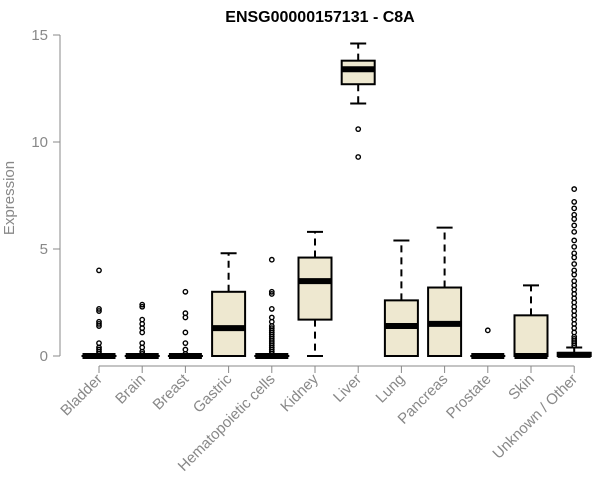  What do you see at coordinates (185, 323) in the screenshot?
I see `box-breast` at bounding box center [185, 323].